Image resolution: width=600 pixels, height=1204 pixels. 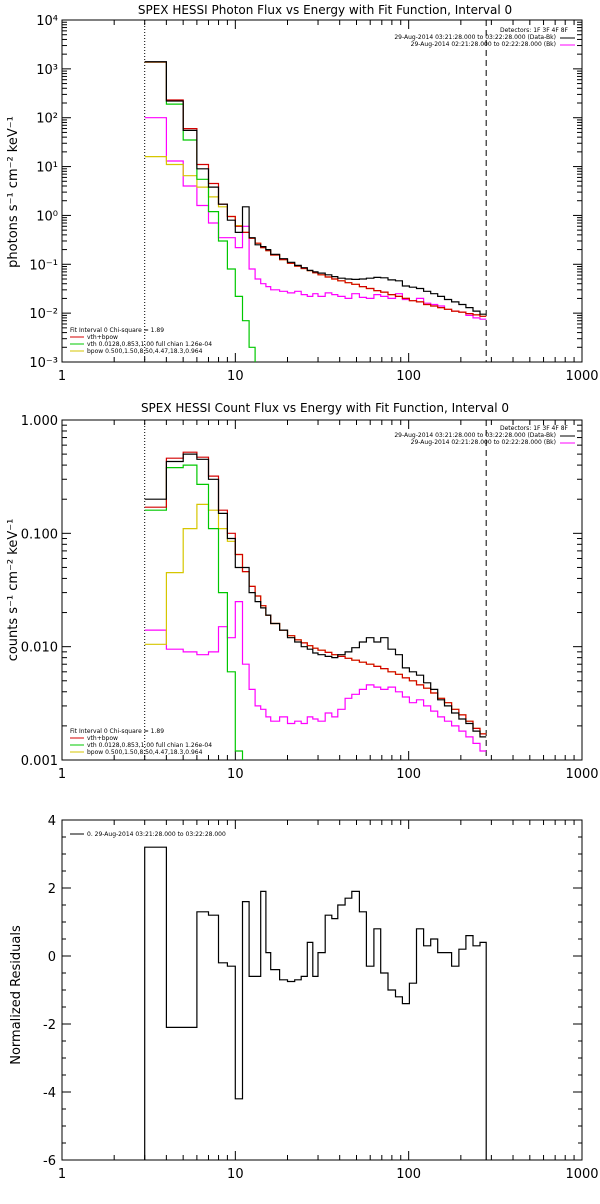 I want to click on photon-y-tick-label: 10⁴, so click(x=47, y=21).